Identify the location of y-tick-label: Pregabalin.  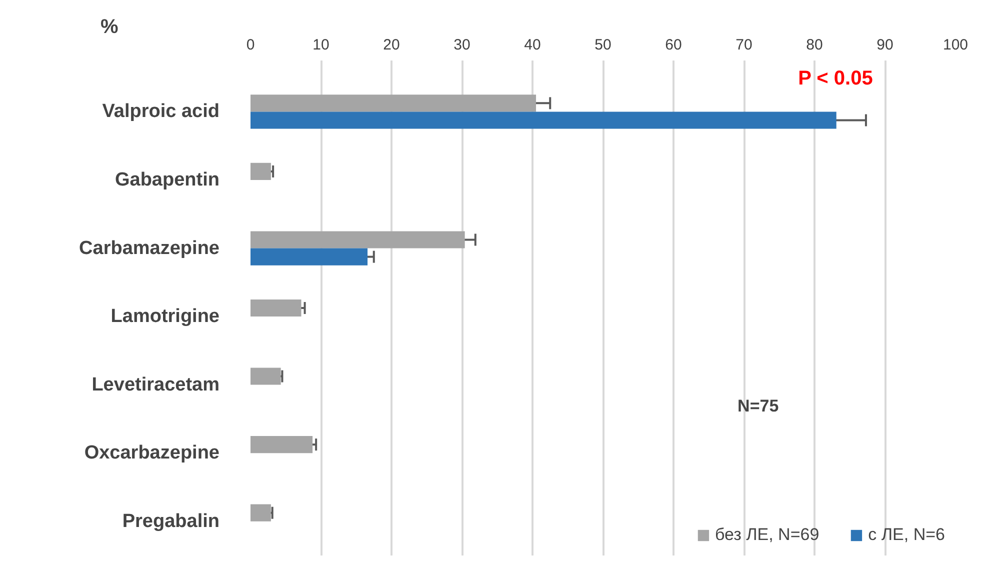
(171, 521).